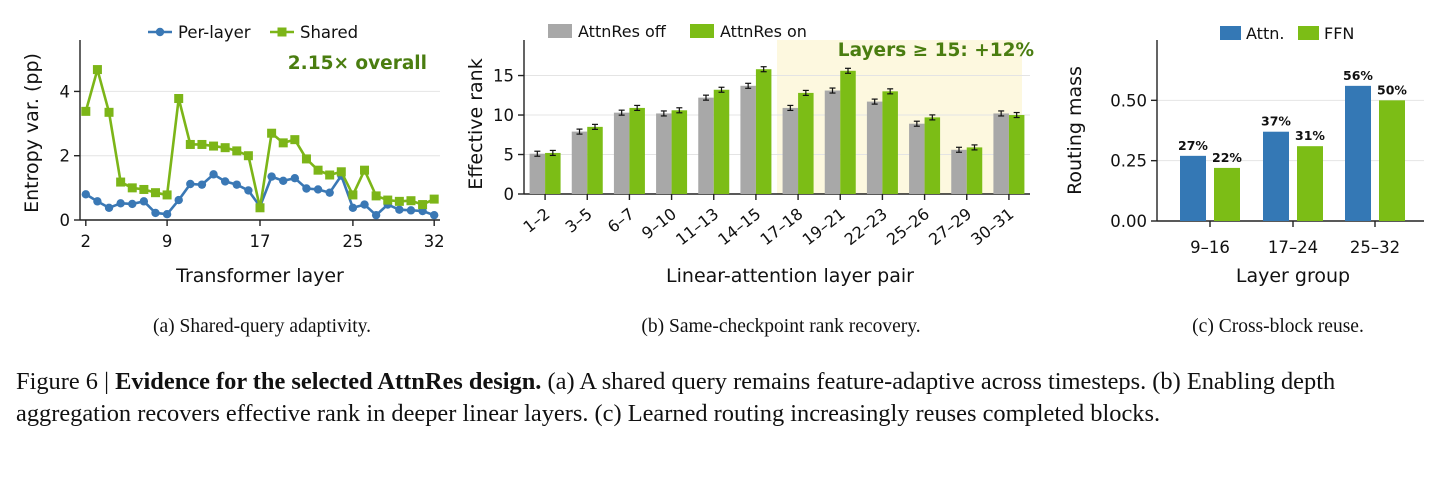  Describe the element at coordinates (352, 241) in the screenshot. I see `x-tick-label: 25` at that location.